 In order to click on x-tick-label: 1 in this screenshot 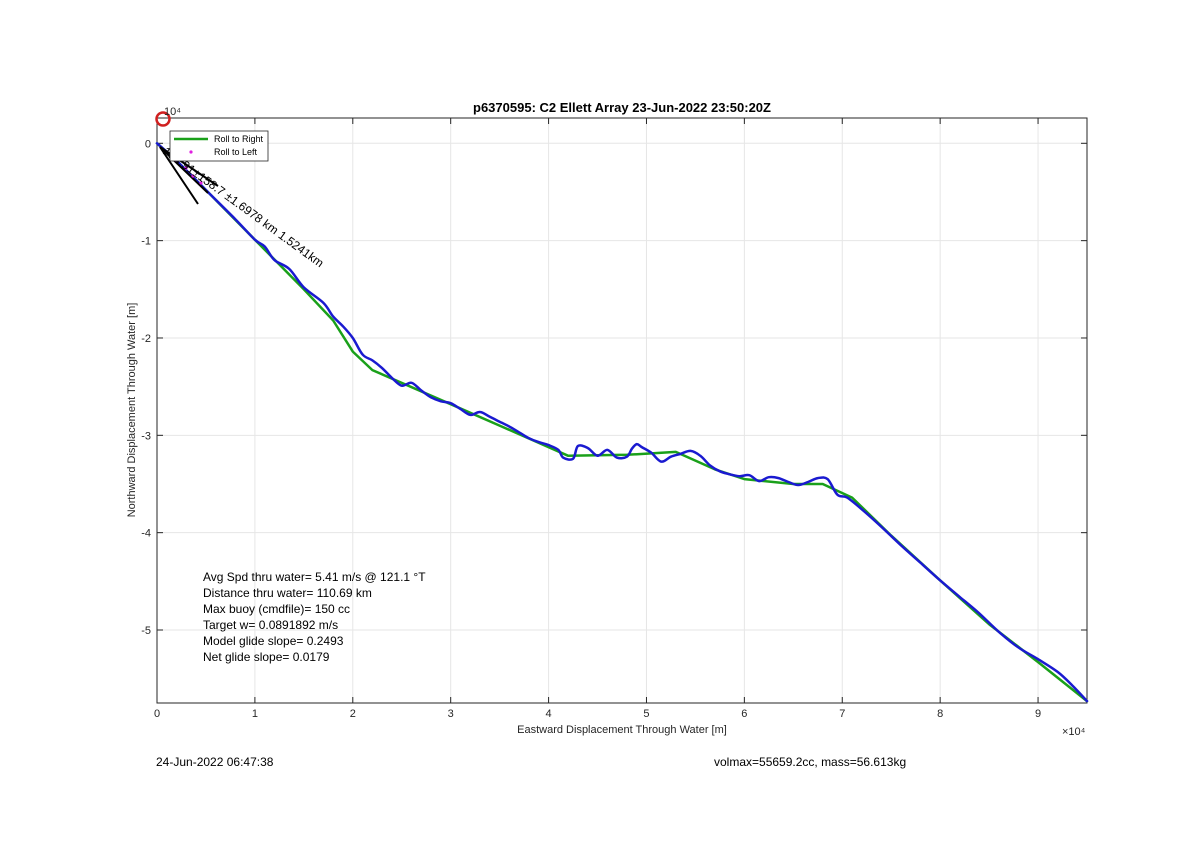, I will do `click(255, 714)`.